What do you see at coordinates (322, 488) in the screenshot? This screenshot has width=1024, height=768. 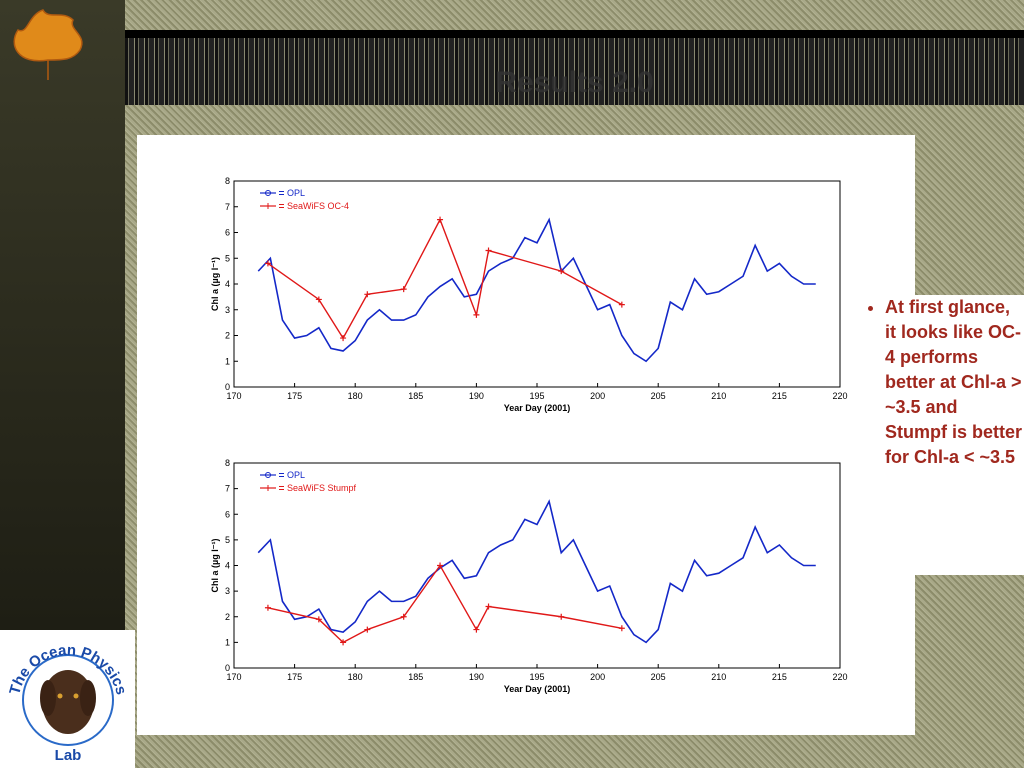 I see `legend-label: SeaWiFS Stumpf` at bounding box center [322, 488].